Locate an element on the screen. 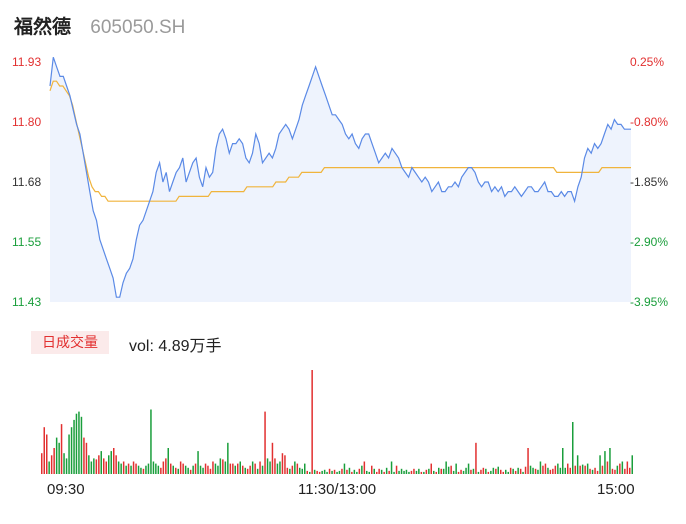  daily-volume-tab: 日成交量 is located at coordinates (70, 342).